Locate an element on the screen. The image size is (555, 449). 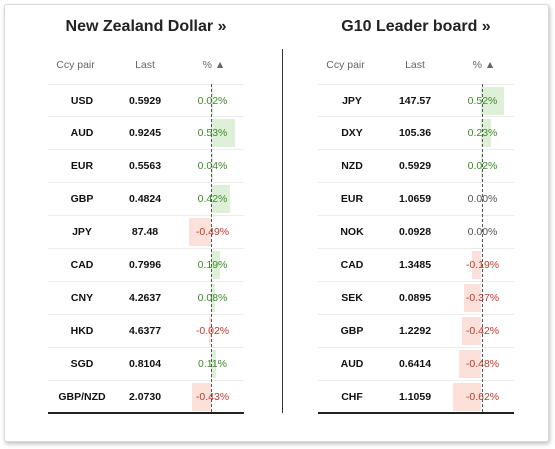
table-row: JPY 147.57 0.52% is located at coordinates (416, 100).